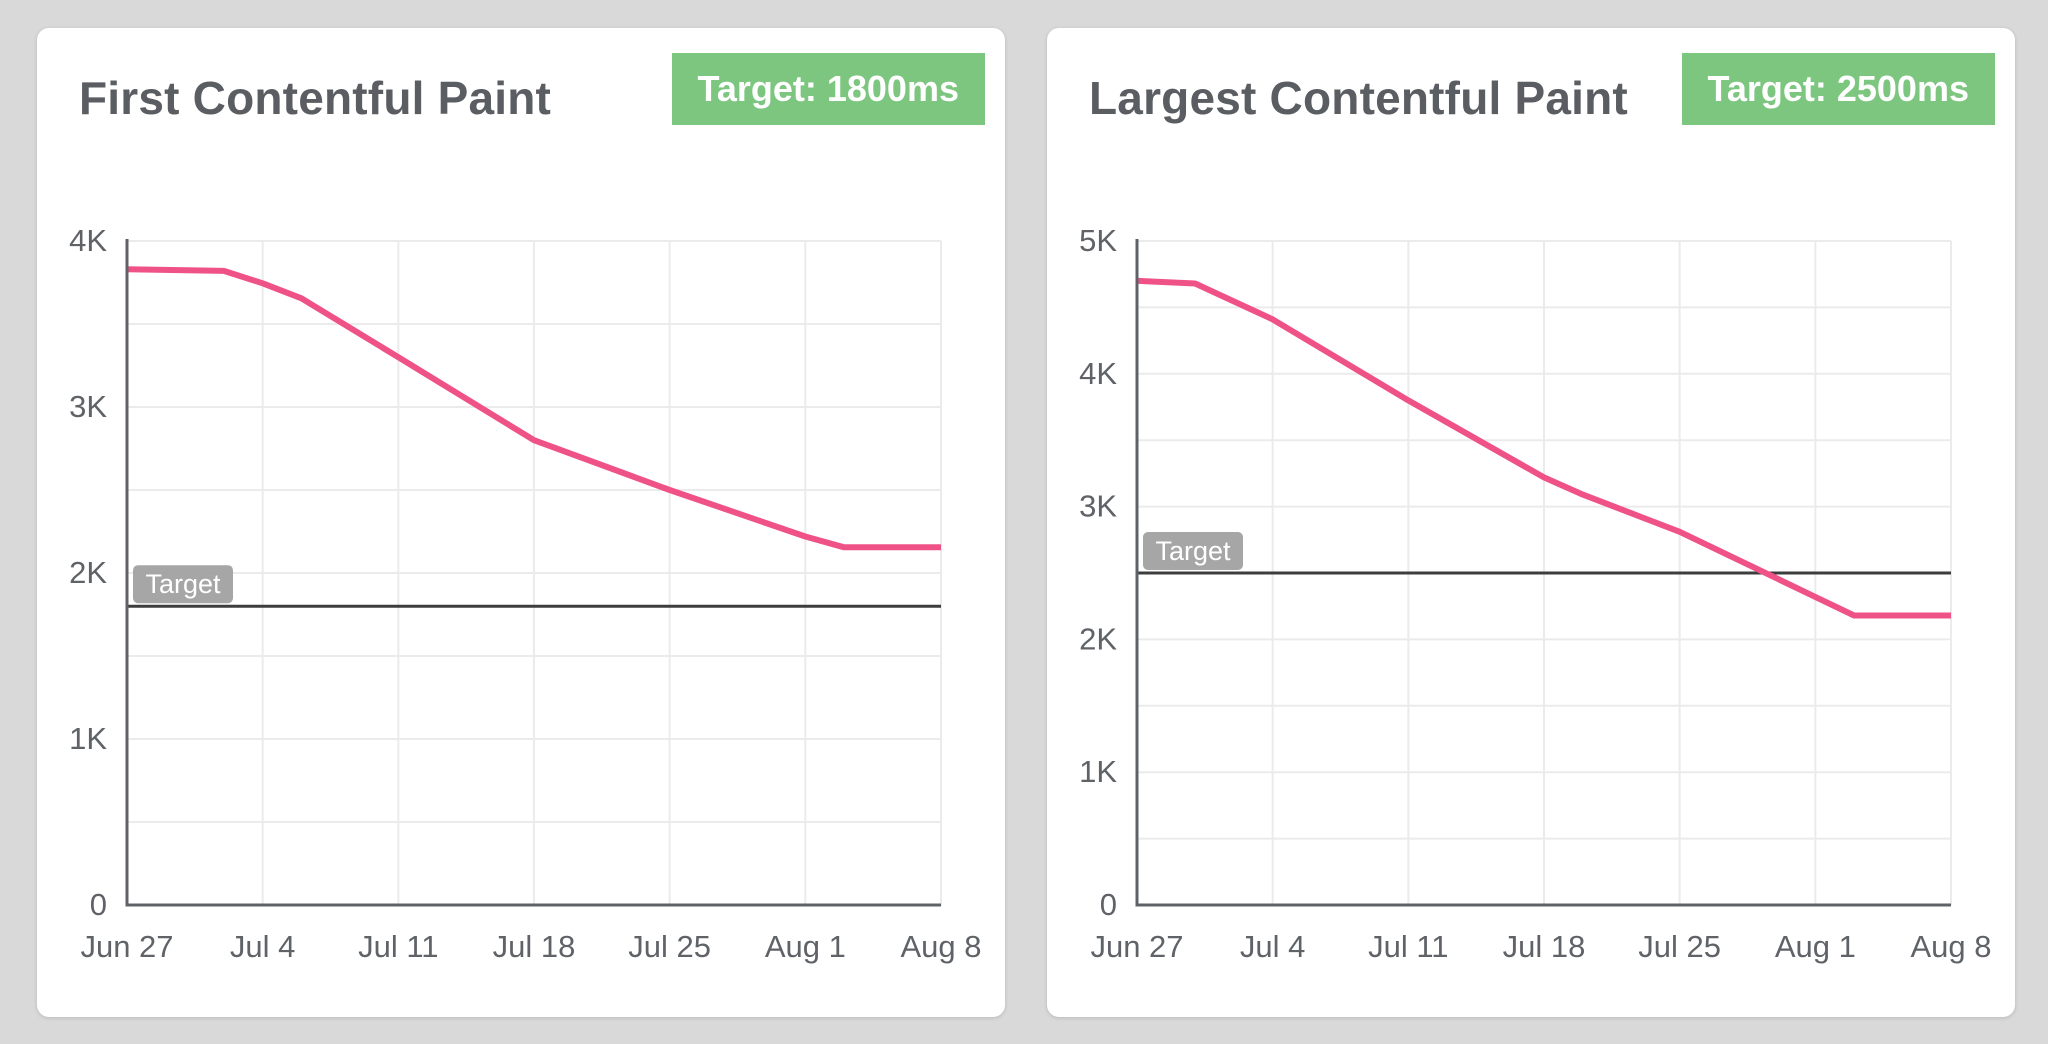 The image size is (2048, 1044). What do you see at coordinates (315, 98) in the screenshot?
I see `fcp-chart-title: First Contentful Paint` at bounding box center [315, 98].